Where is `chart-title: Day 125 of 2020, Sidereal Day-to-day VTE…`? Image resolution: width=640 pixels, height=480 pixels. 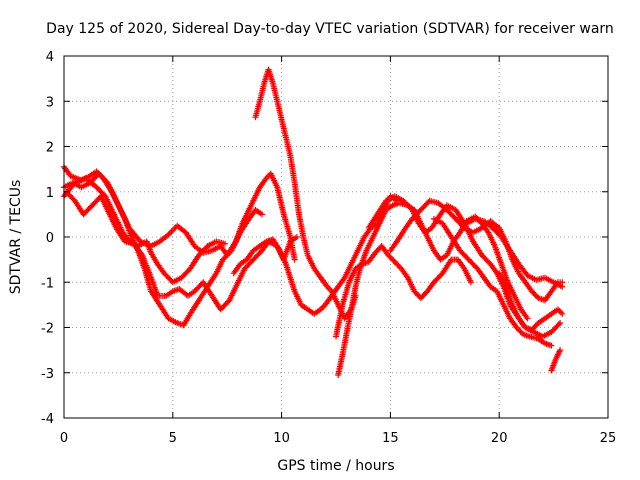 chart-title: Day 125 of 2020, Sidereal Day-to-day VTE… is located at coordinates (330, 29).